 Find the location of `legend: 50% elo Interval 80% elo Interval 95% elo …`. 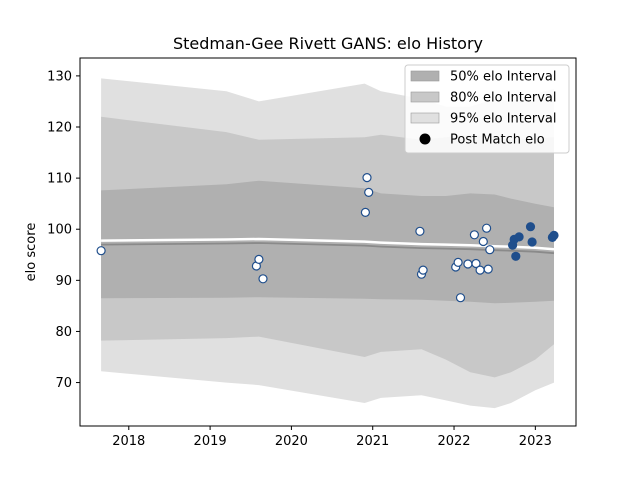

legend: 50% elo Interval 80% elo Interval 95% elo … is located at coordinates (487, 109).